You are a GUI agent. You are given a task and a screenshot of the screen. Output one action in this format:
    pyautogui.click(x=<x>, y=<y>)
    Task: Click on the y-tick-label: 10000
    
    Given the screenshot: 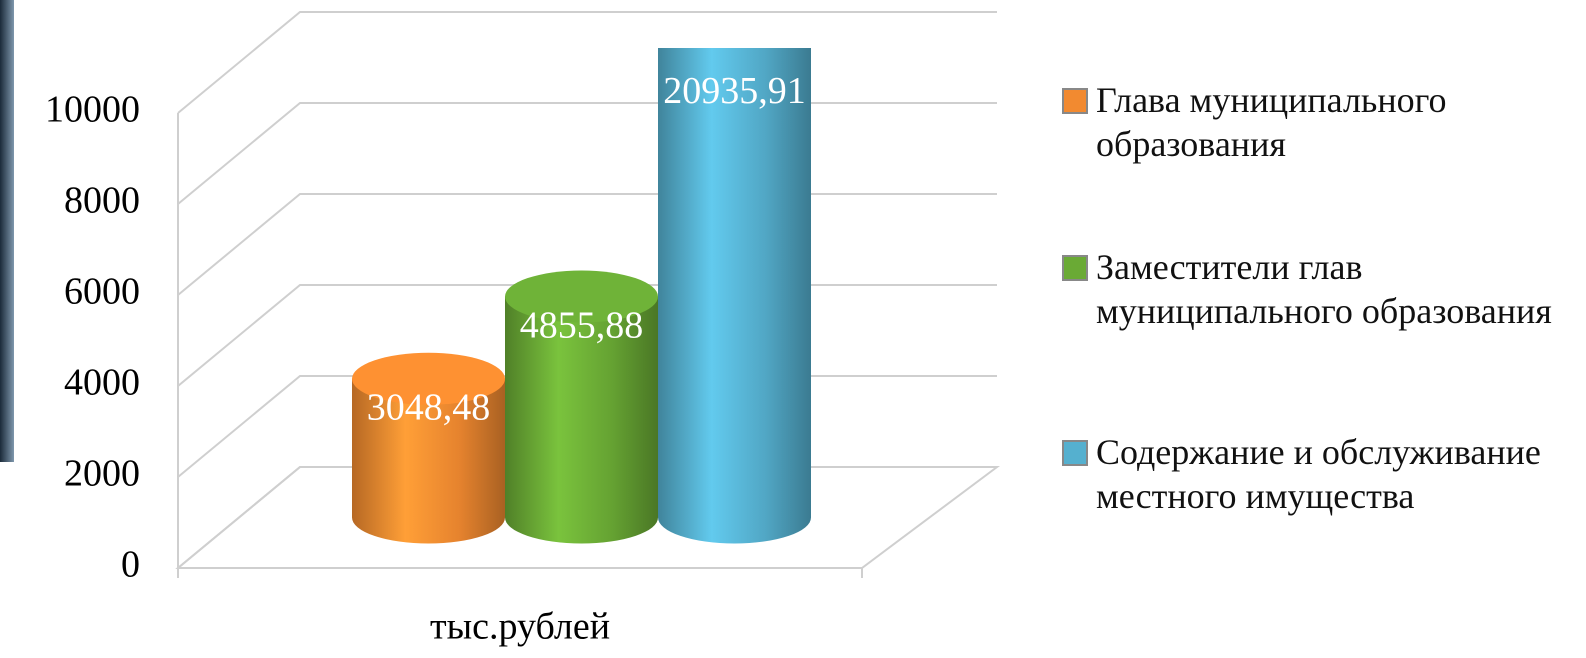 What is the action you would take?
    pyautogui.click(x=92, y=110)
    